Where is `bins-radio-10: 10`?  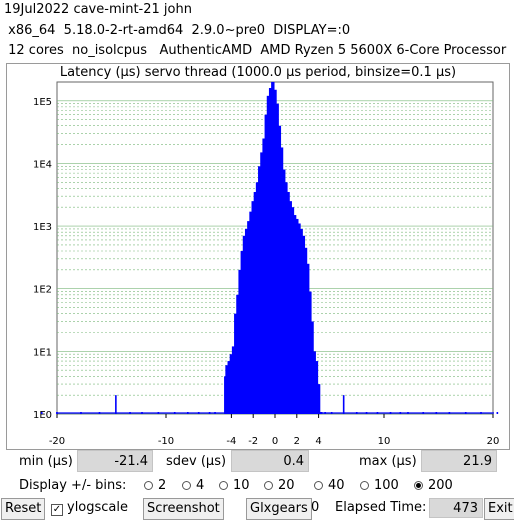
bins-radio-10: 10 is located at coordinates (234, 485).